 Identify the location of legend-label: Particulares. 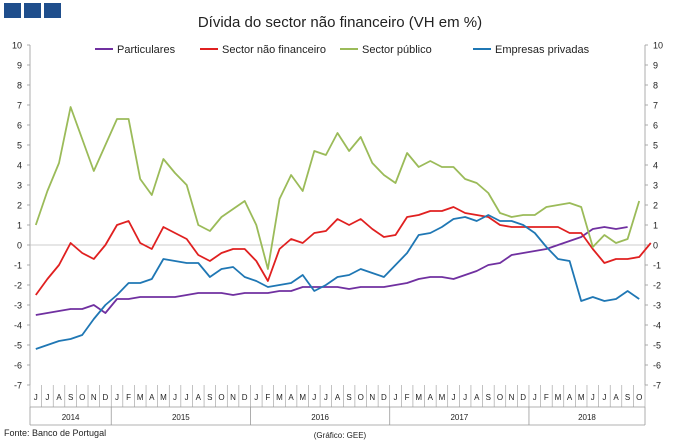
(146, 50).